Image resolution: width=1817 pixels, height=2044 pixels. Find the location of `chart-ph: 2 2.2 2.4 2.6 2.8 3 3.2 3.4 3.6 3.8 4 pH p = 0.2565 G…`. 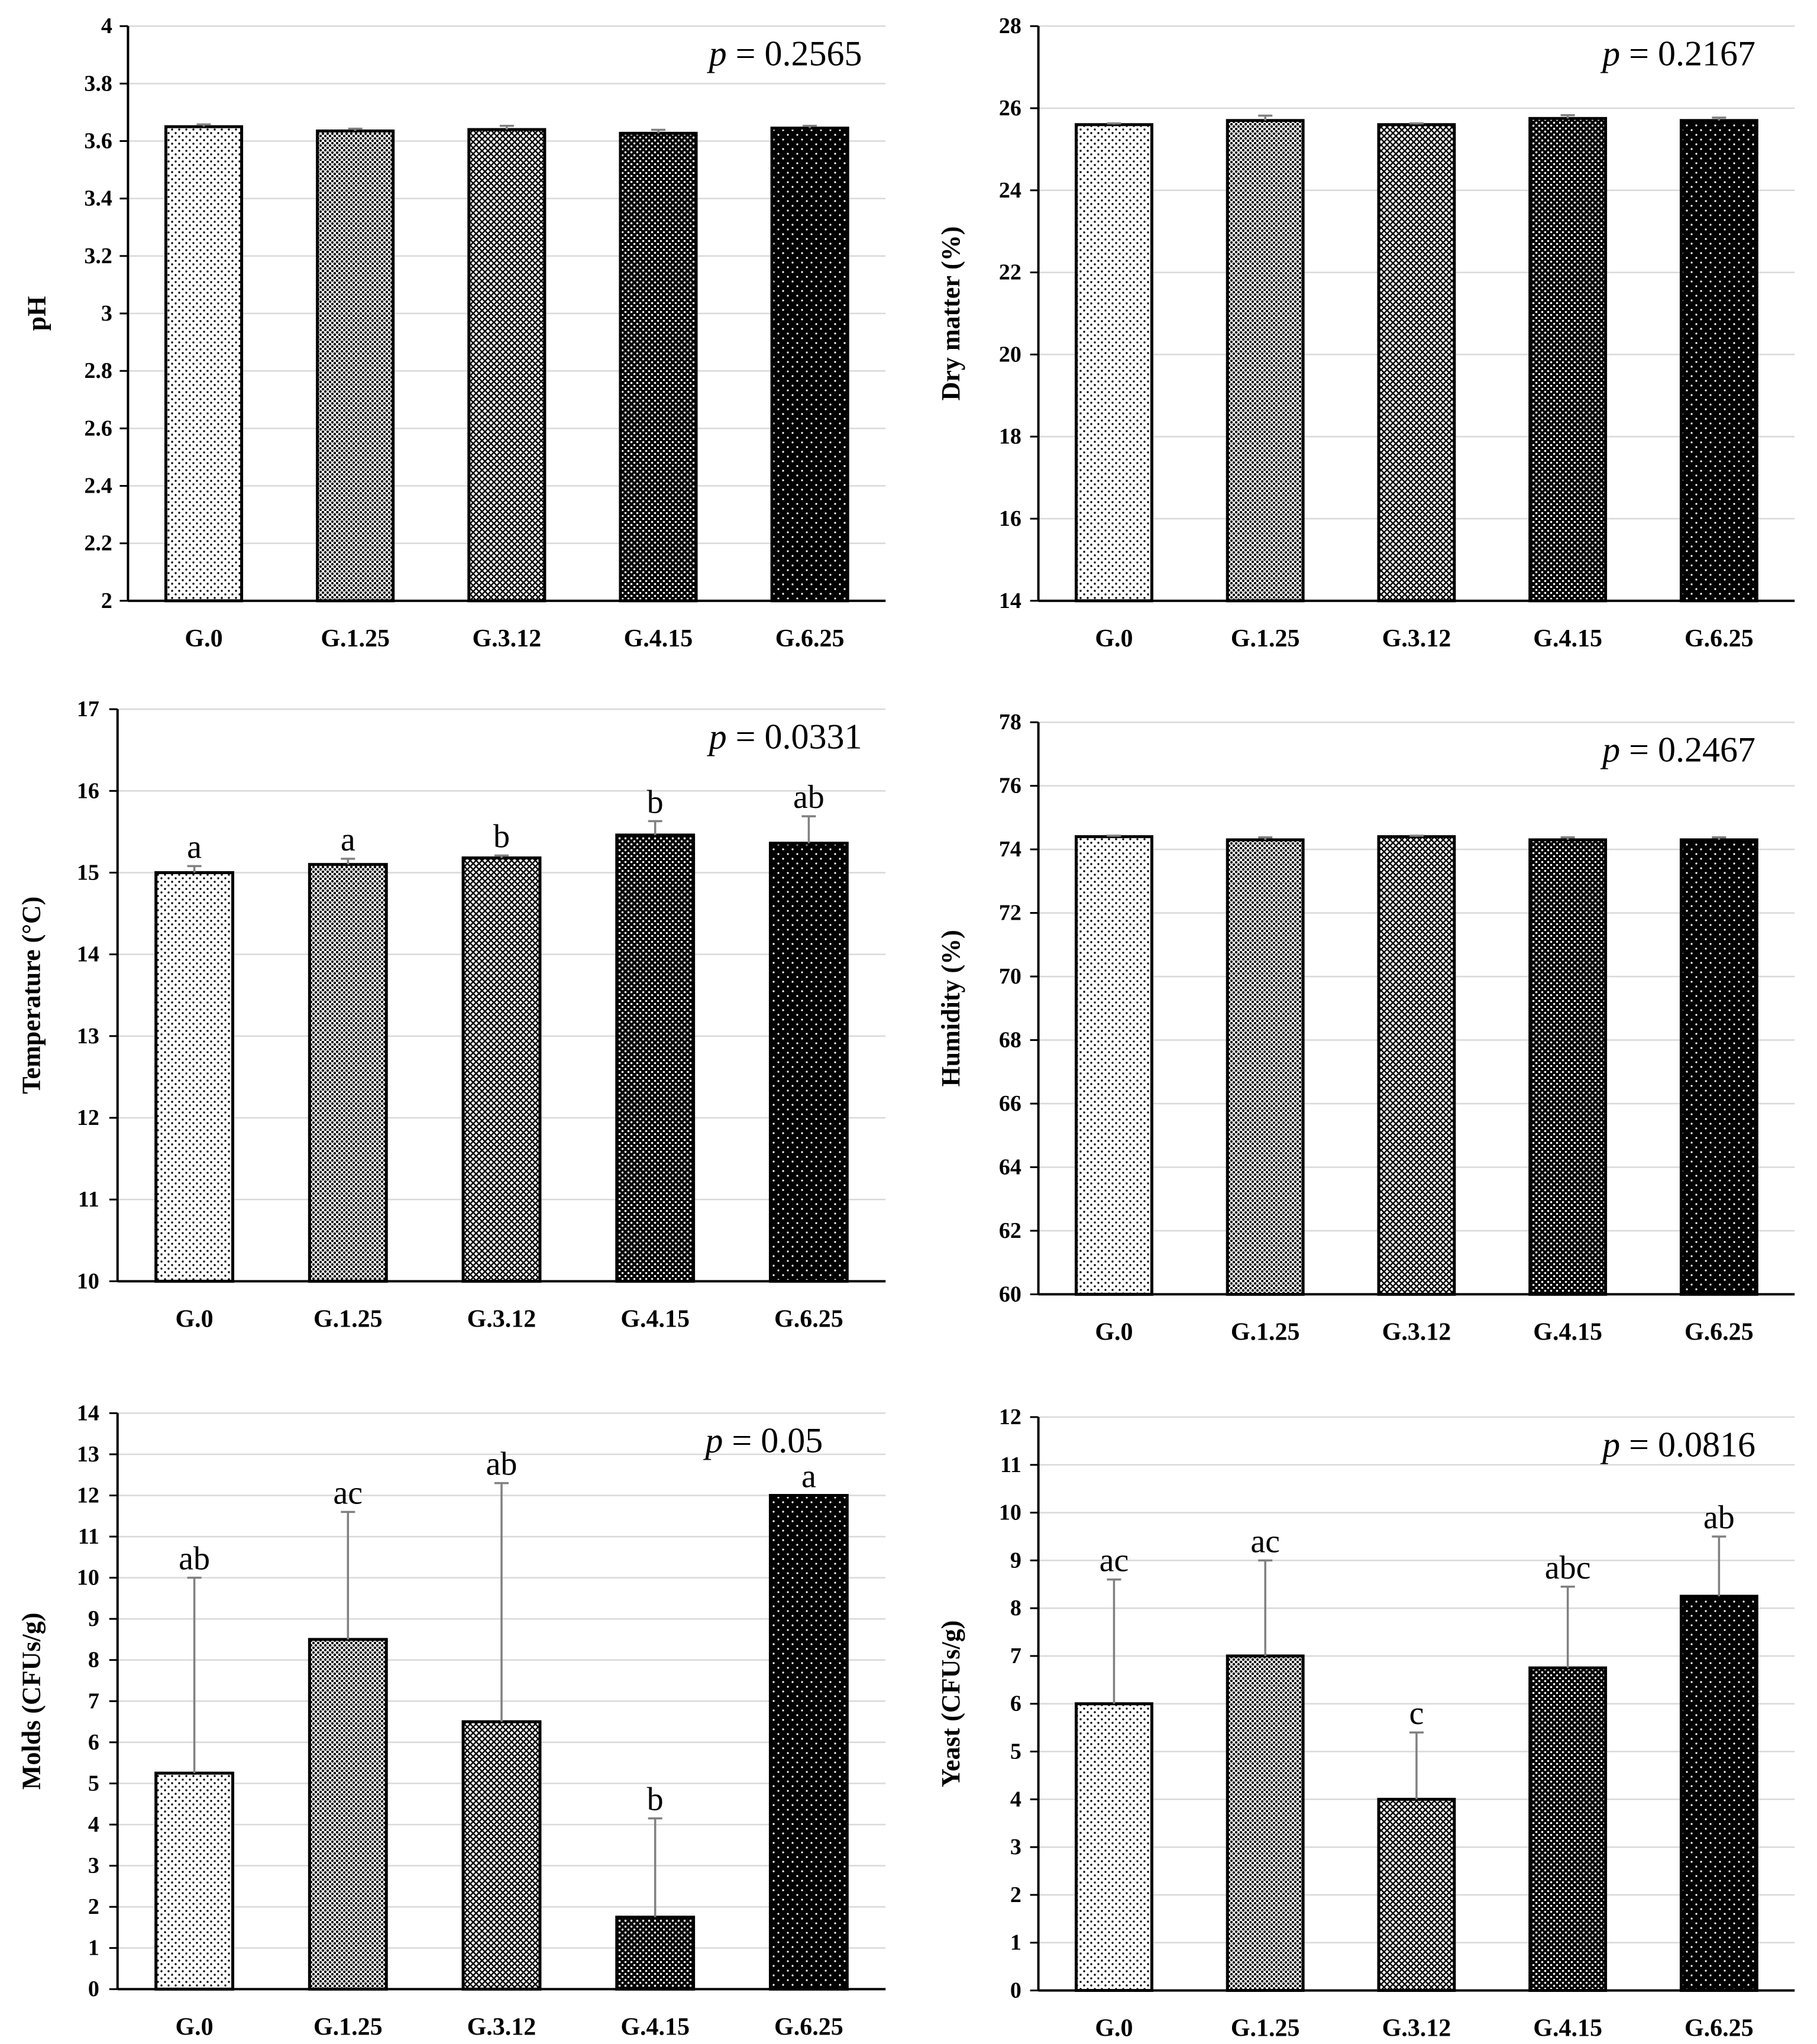

chart-ph: 2 2.2 2.4 2.6 2.8 3 3.2 3.4 3.6 3.8 4 pH p = 0.2565 G… is located at coordinates (454, 333).